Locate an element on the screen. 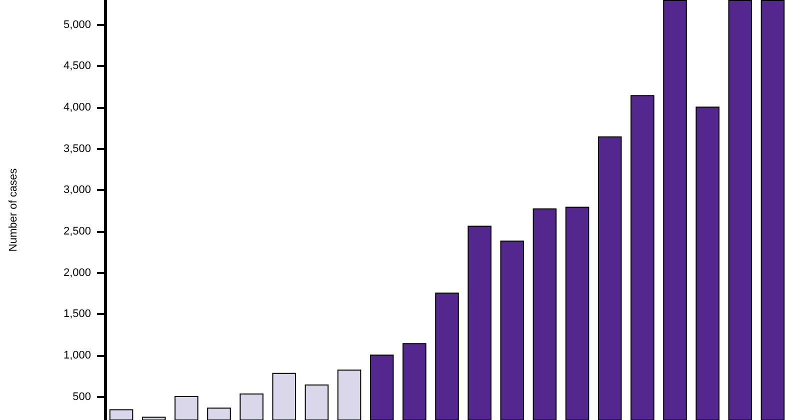 The width and height of the screenshot is (800, 420). y-tick-label: 2,000 is located at coordinates (77, 272).